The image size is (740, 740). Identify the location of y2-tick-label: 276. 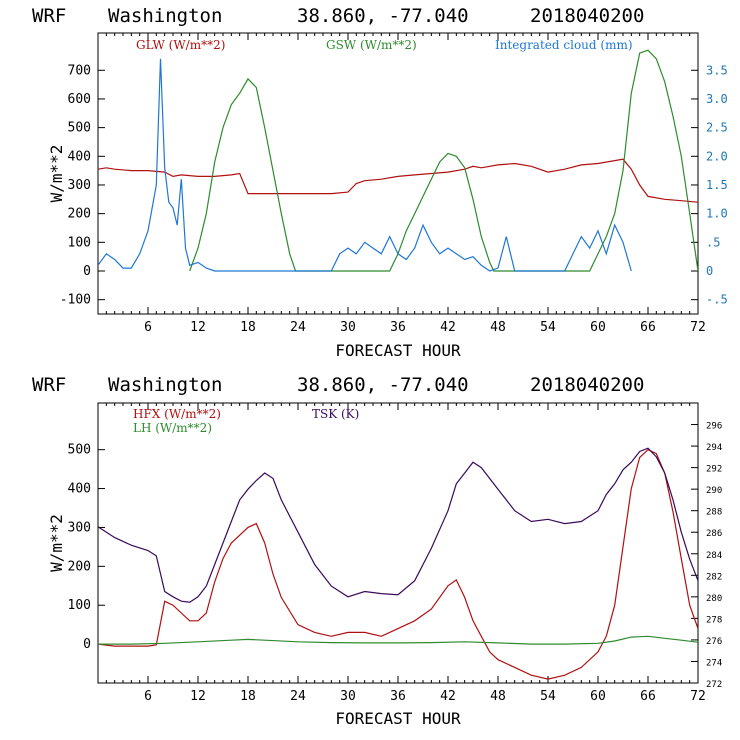
(714, 642).